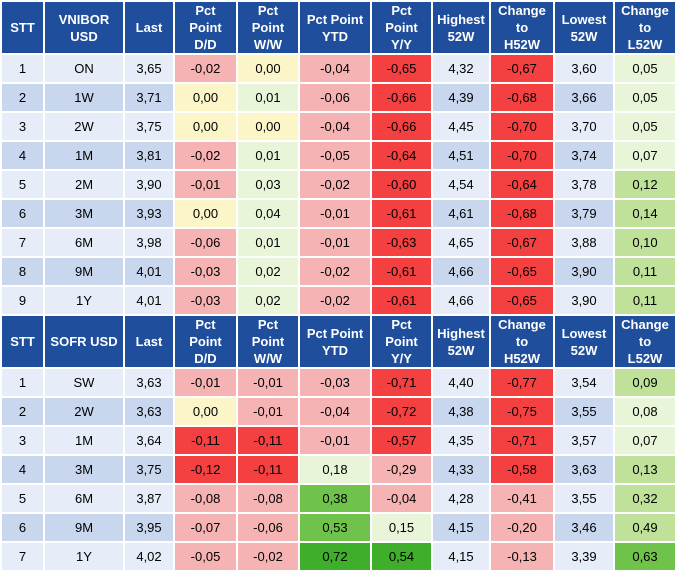 The image size is (675, 572). I want to click on cell-last: 3,81, so click(149, 155).